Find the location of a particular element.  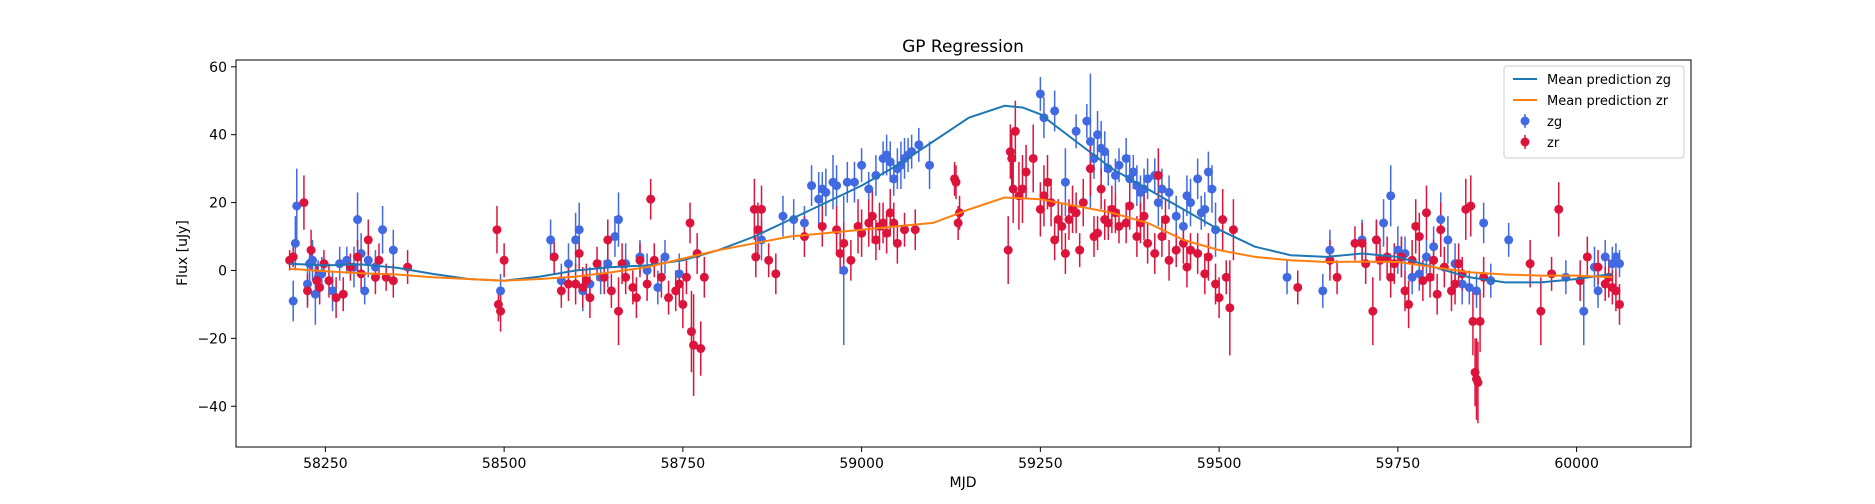

x-tick-label: 58750 is located at coordinates (683, 464).